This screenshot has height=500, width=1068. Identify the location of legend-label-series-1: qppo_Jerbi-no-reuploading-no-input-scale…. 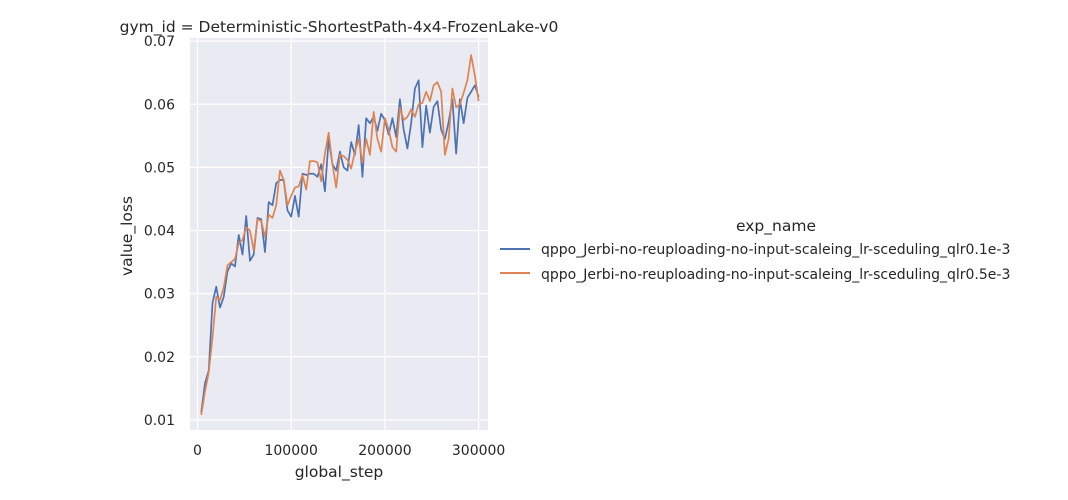
(775, 275).